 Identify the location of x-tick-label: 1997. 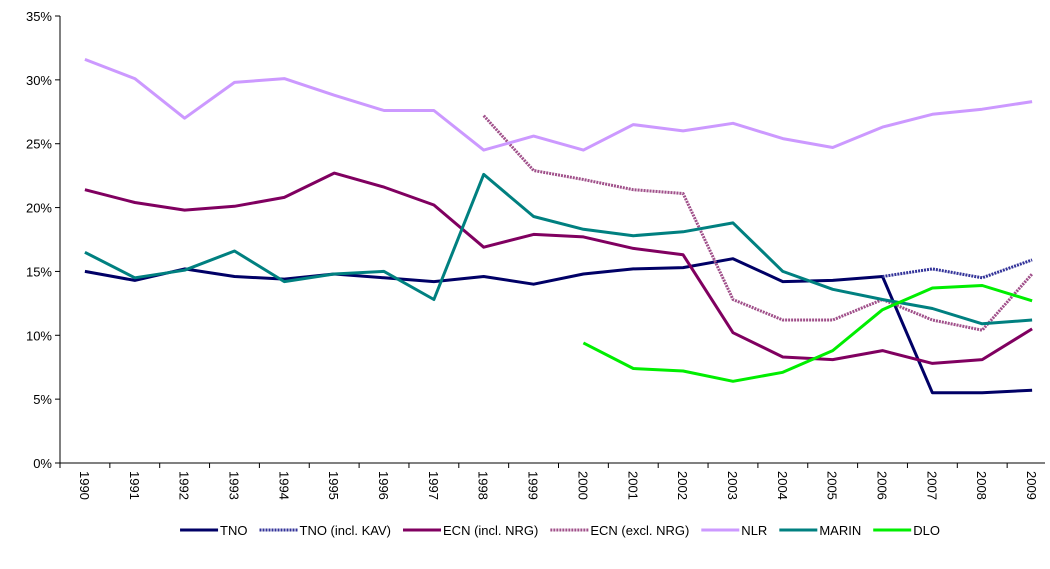
(433, 485).